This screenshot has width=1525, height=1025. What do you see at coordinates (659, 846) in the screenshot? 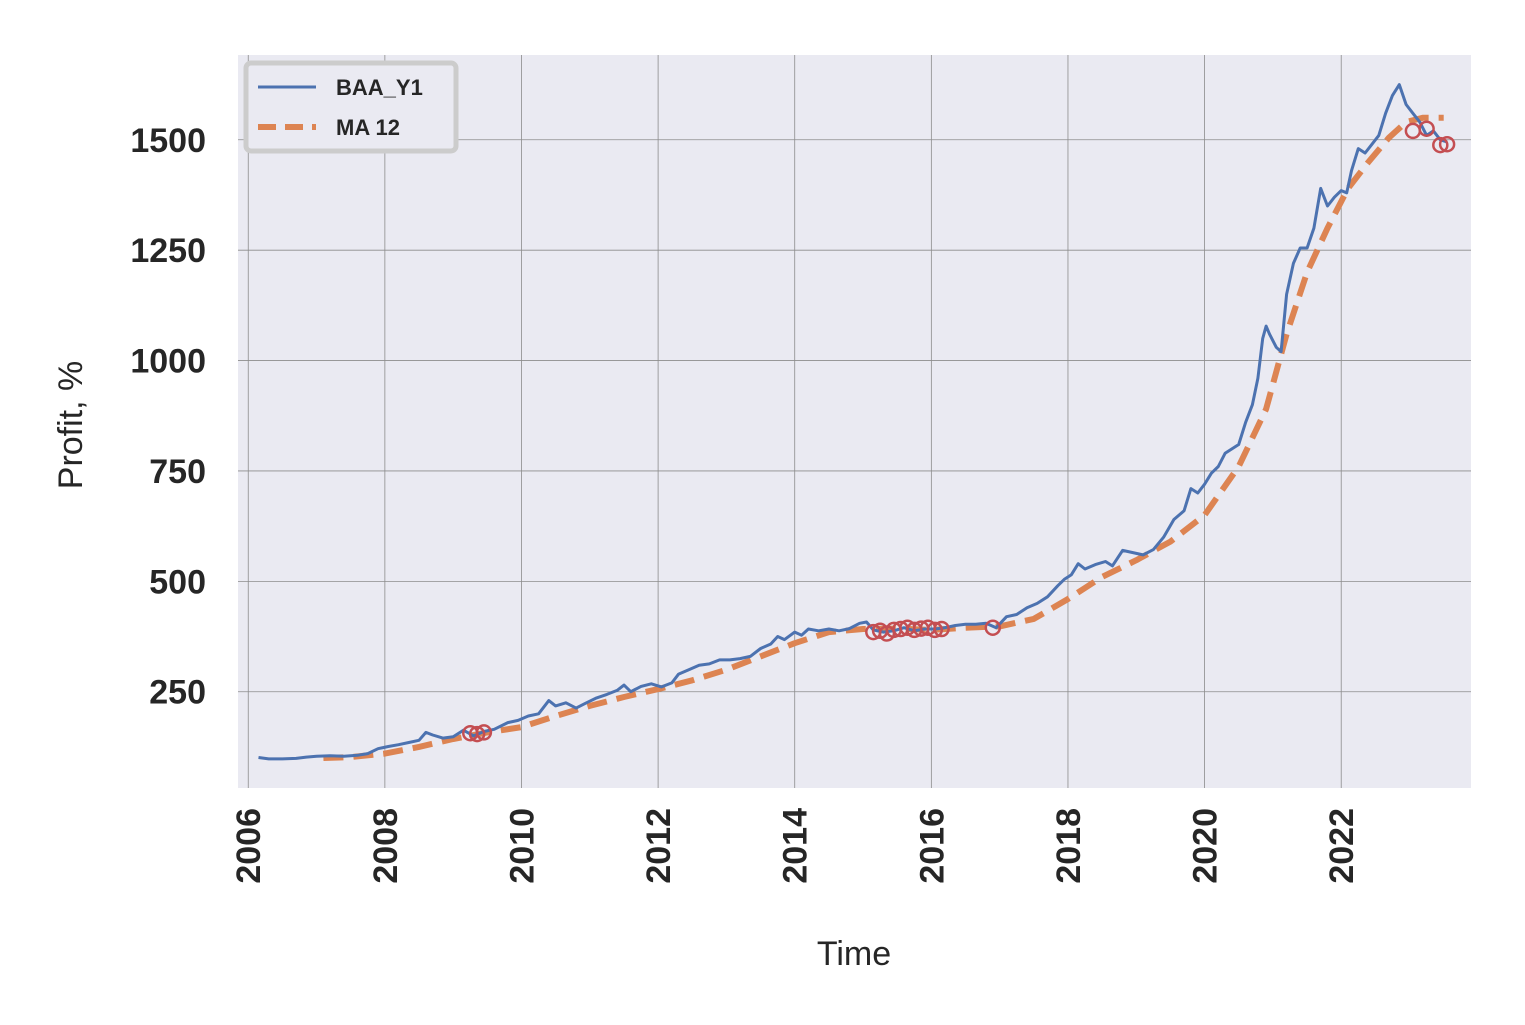
I see `x-tick-label: 2012` at bounding box center [659, 846].